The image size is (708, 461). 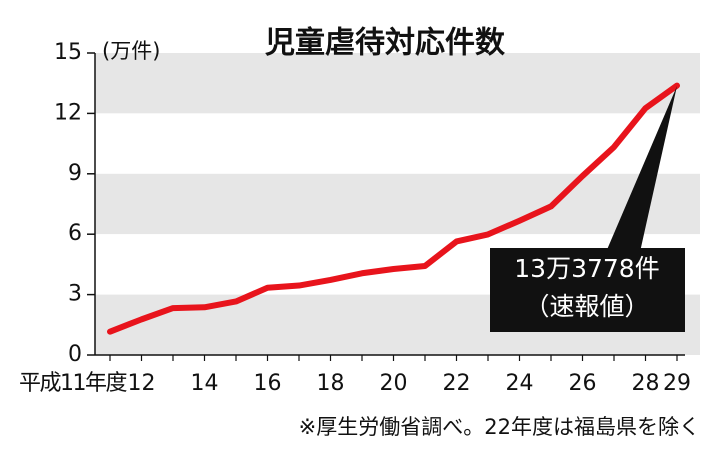 I want to click on x-tick-label: 16, so click(x=268, y=383).